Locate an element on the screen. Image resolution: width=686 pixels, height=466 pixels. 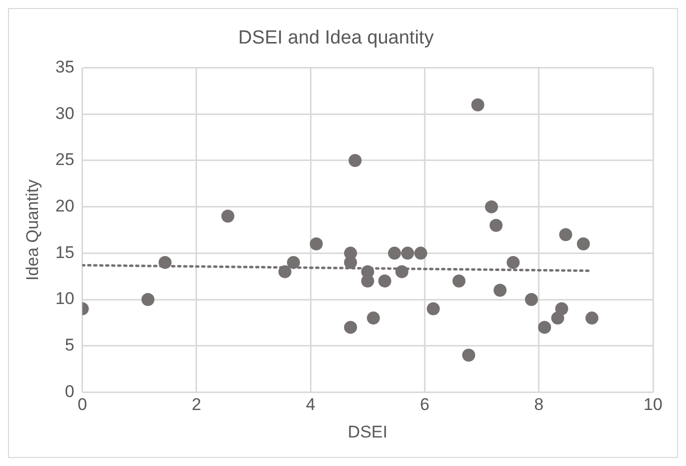
y-axis-title: Idea Quantity is located at coordinates (32, 229).